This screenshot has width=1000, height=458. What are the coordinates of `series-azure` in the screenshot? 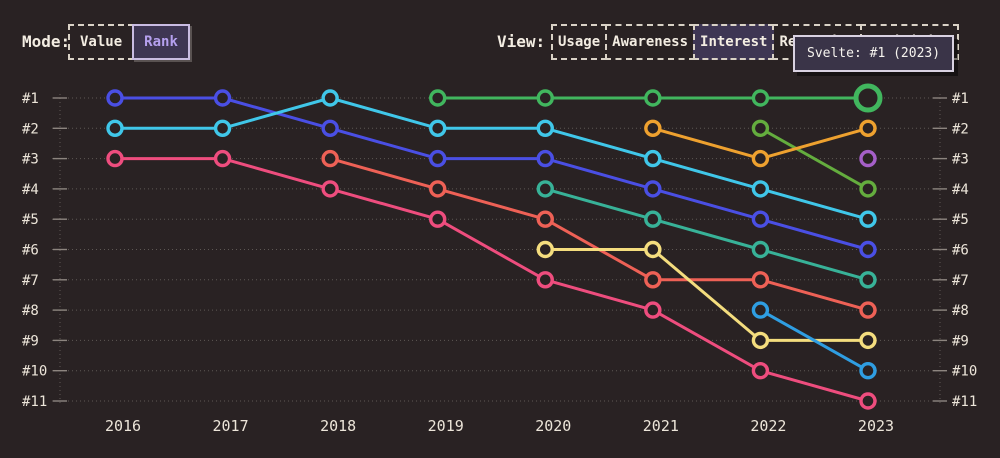 It's located at (814, 340).